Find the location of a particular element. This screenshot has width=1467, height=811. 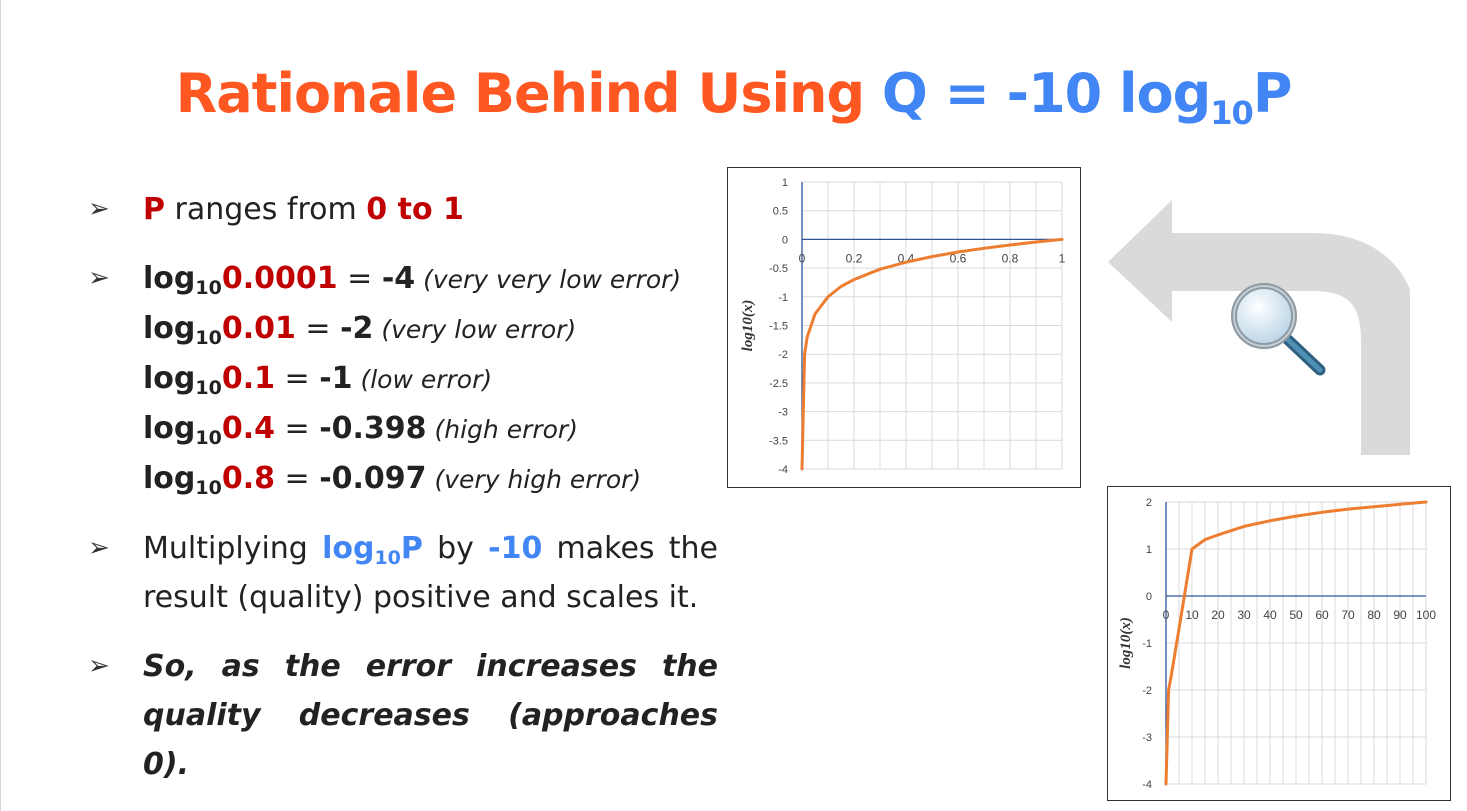

title-text: Rationale Behind Using is located at coordinates (528, 93).